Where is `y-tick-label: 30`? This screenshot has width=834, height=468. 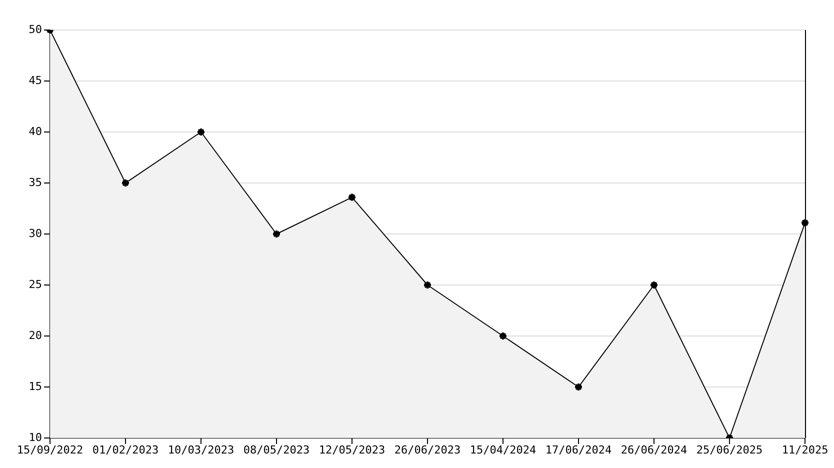 y-tick-label: 30 is located at coordinates (35, 233).